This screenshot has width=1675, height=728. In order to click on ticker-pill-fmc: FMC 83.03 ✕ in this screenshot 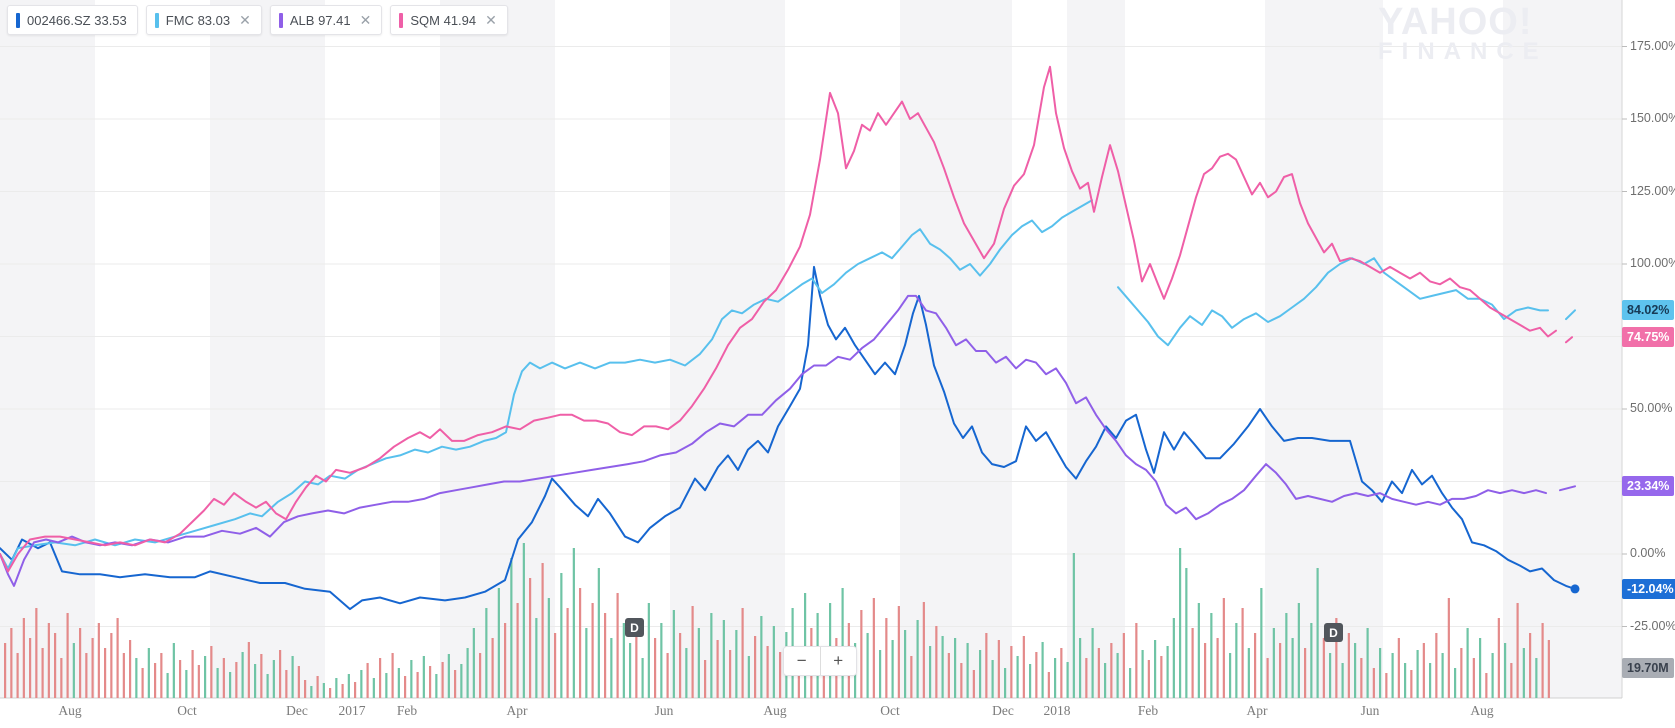, I will do `click(203, 20)`.